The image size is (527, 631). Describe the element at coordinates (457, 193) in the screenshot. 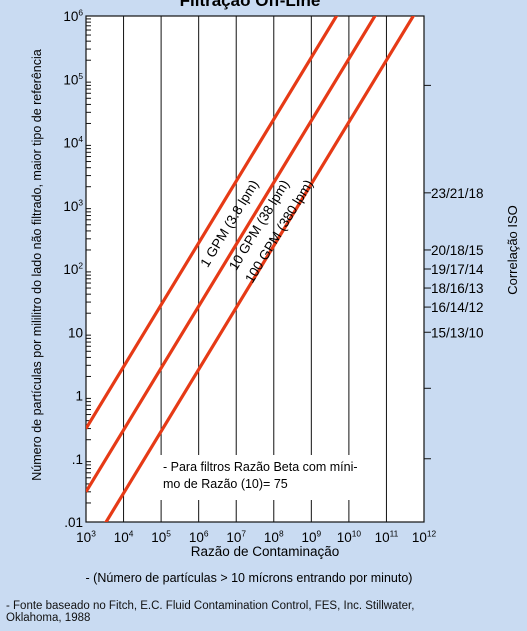

I see `iso-code-label: 23/21/18` at that location.